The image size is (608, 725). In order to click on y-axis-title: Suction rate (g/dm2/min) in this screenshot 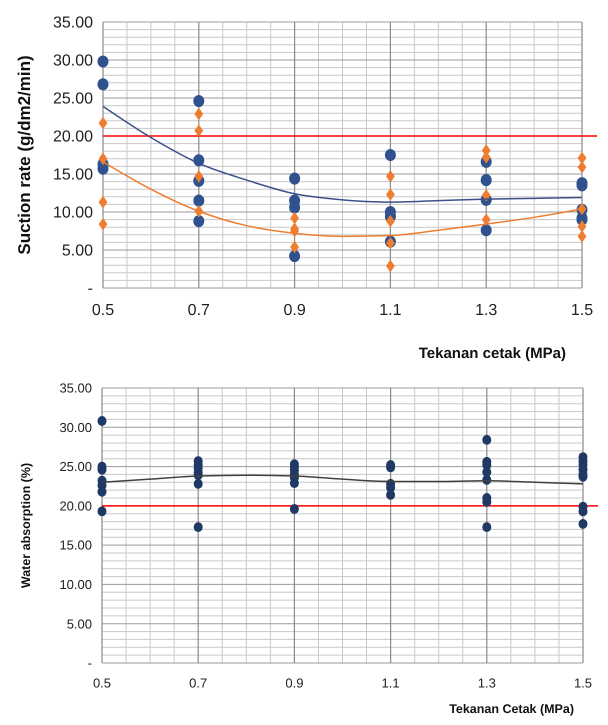, I will do `click(24, 155)`.